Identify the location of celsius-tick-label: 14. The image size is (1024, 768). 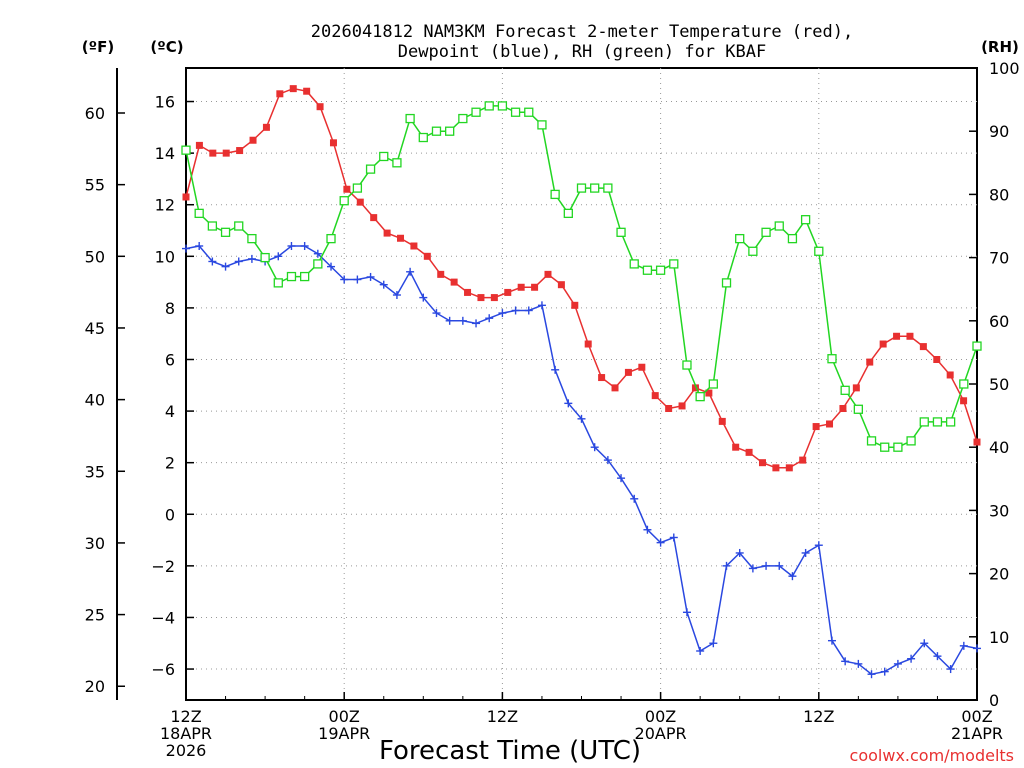
(165, 153).